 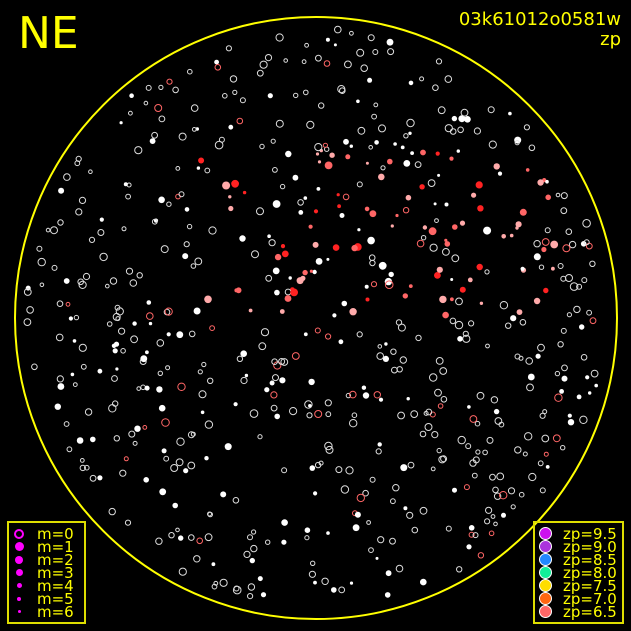 I want to click on zp-label: zp=8.0, so click(x=590, y=572).